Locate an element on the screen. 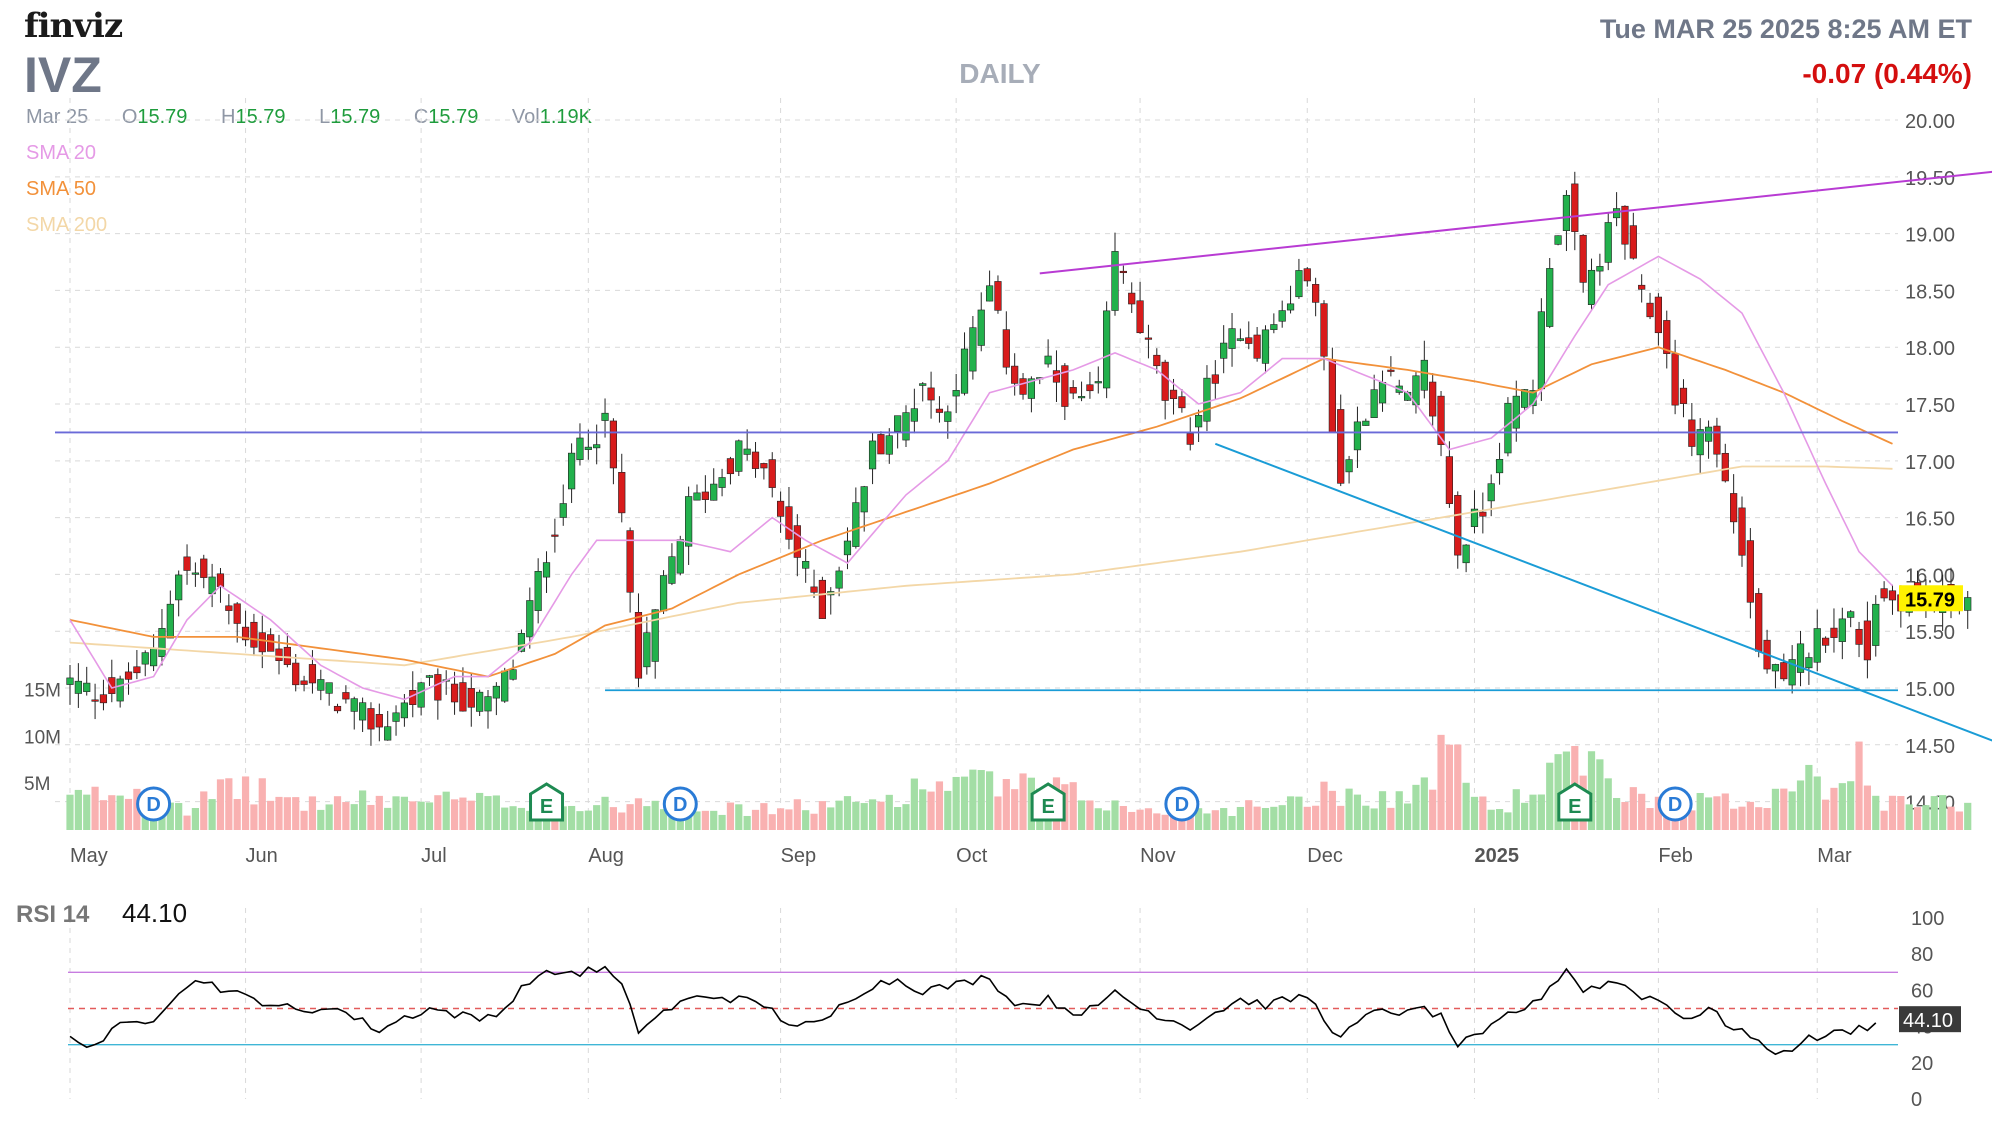 This screenshot has width=1992, height=1124. upper-trendline is located at coordinates (1515, 222).